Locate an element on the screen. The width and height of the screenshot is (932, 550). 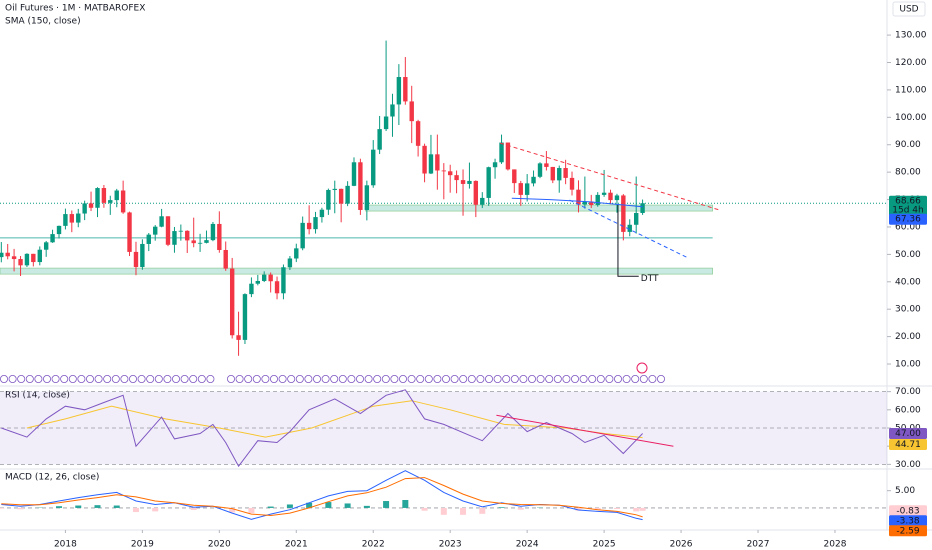
macd-value-label-box is located at coordinates (908, 521).